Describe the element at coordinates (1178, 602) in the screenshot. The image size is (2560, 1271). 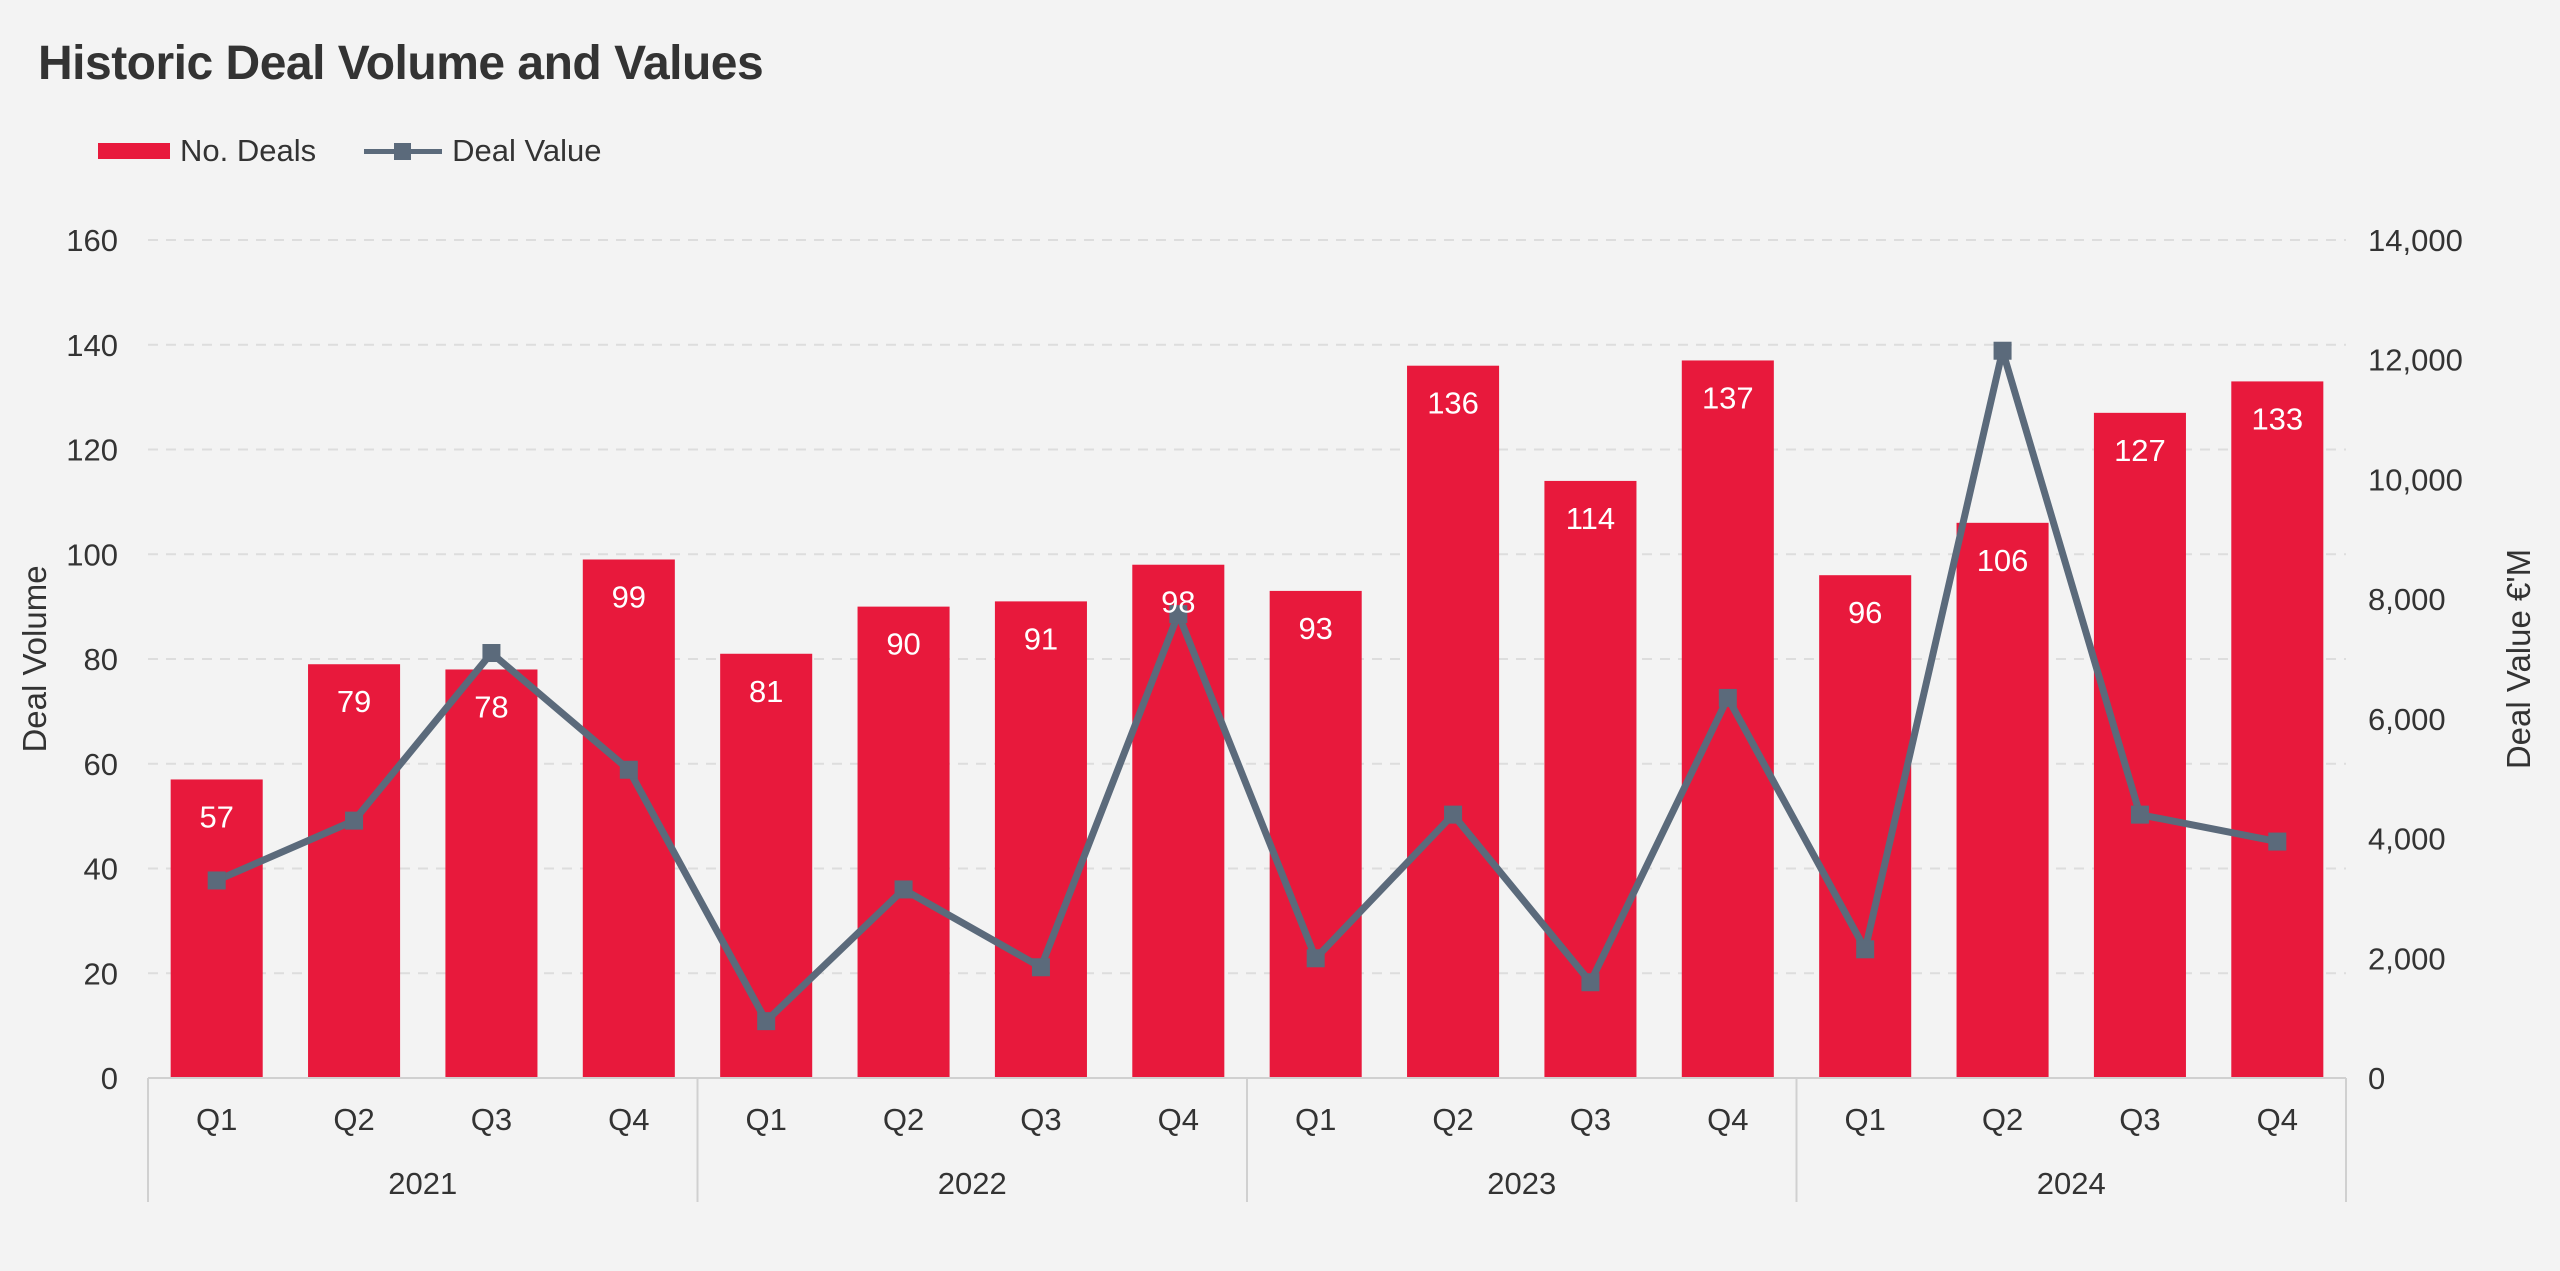
I see `bar-data-label: 98` at that location.